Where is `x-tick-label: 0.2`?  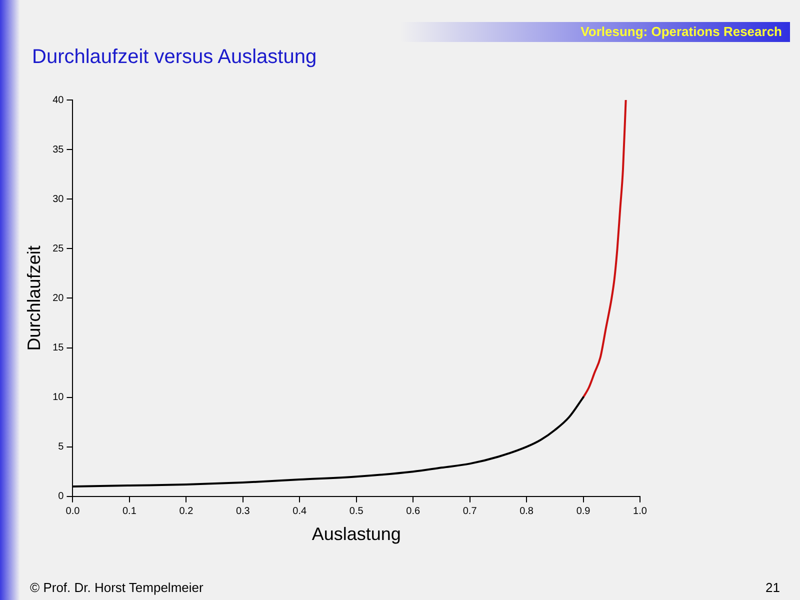
x-tick-label: 0.2 is located at coordinates (186, 512).